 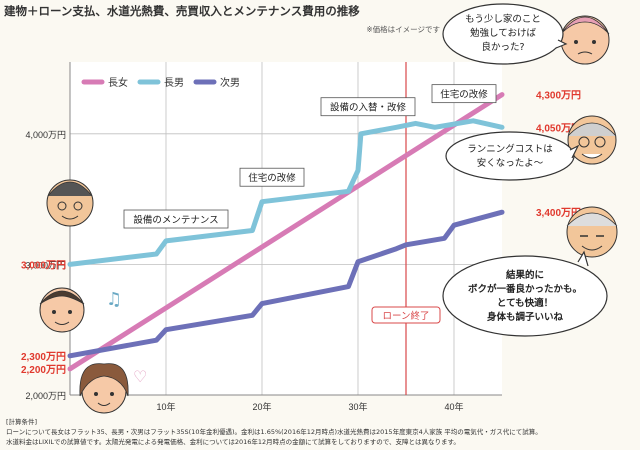 What do you see at coordinates (558, 96) in the screenshot?
I see `end-value-label: 4,300万円` at bounding box center [558, 96].